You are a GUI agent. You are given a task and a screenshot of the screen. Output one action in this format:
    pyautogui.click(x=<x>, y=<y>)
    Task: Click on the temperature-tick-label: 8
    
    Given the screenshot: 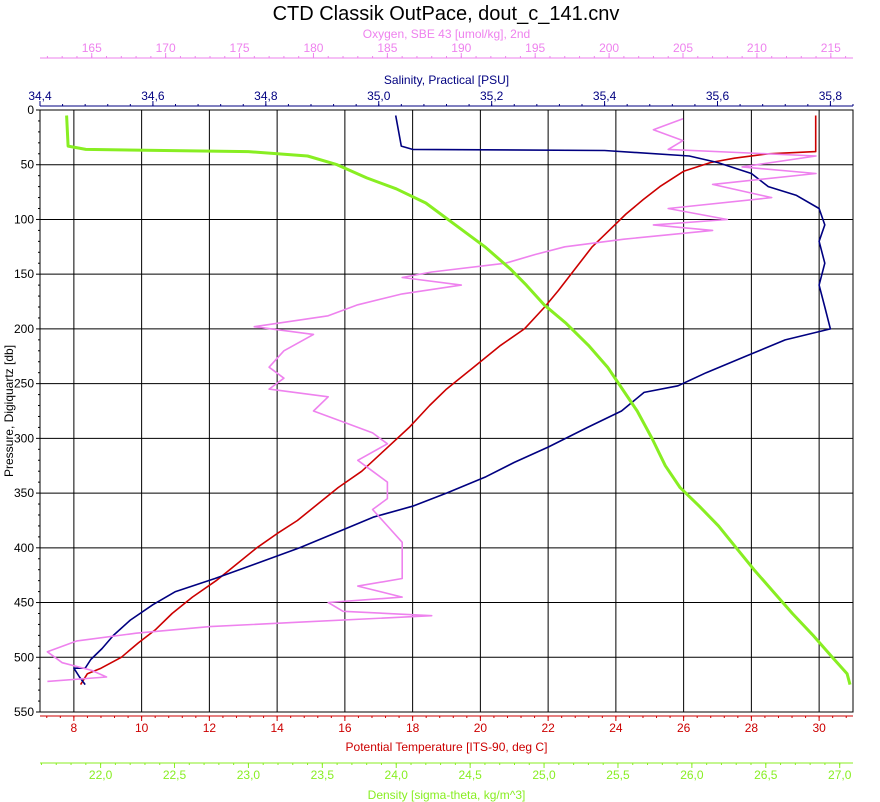 What is the action you would take?
    pyautogui.click(x=74, y=728)
    